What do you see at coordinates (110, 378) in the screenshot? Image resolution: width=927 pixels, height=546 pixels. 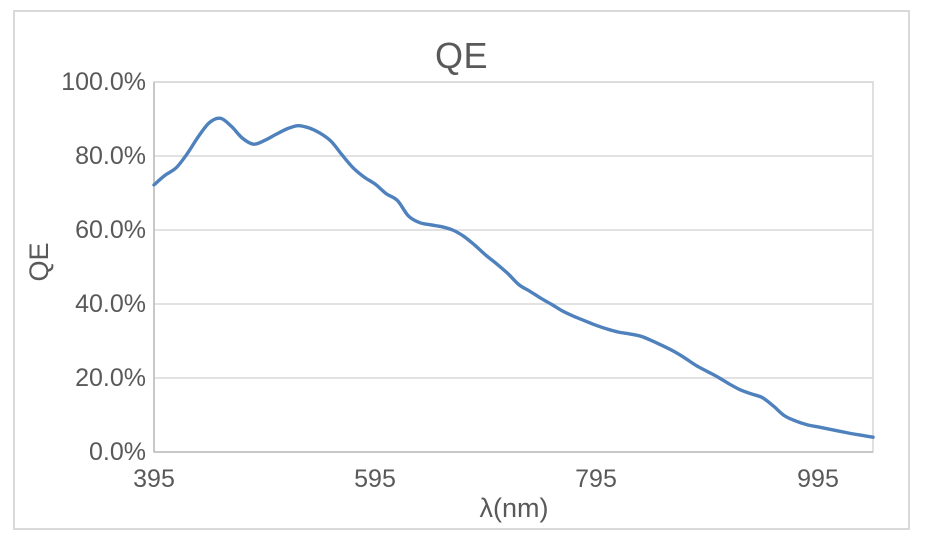 I see `y-tick-label: 20.0%` at bounding box center [110, 378].